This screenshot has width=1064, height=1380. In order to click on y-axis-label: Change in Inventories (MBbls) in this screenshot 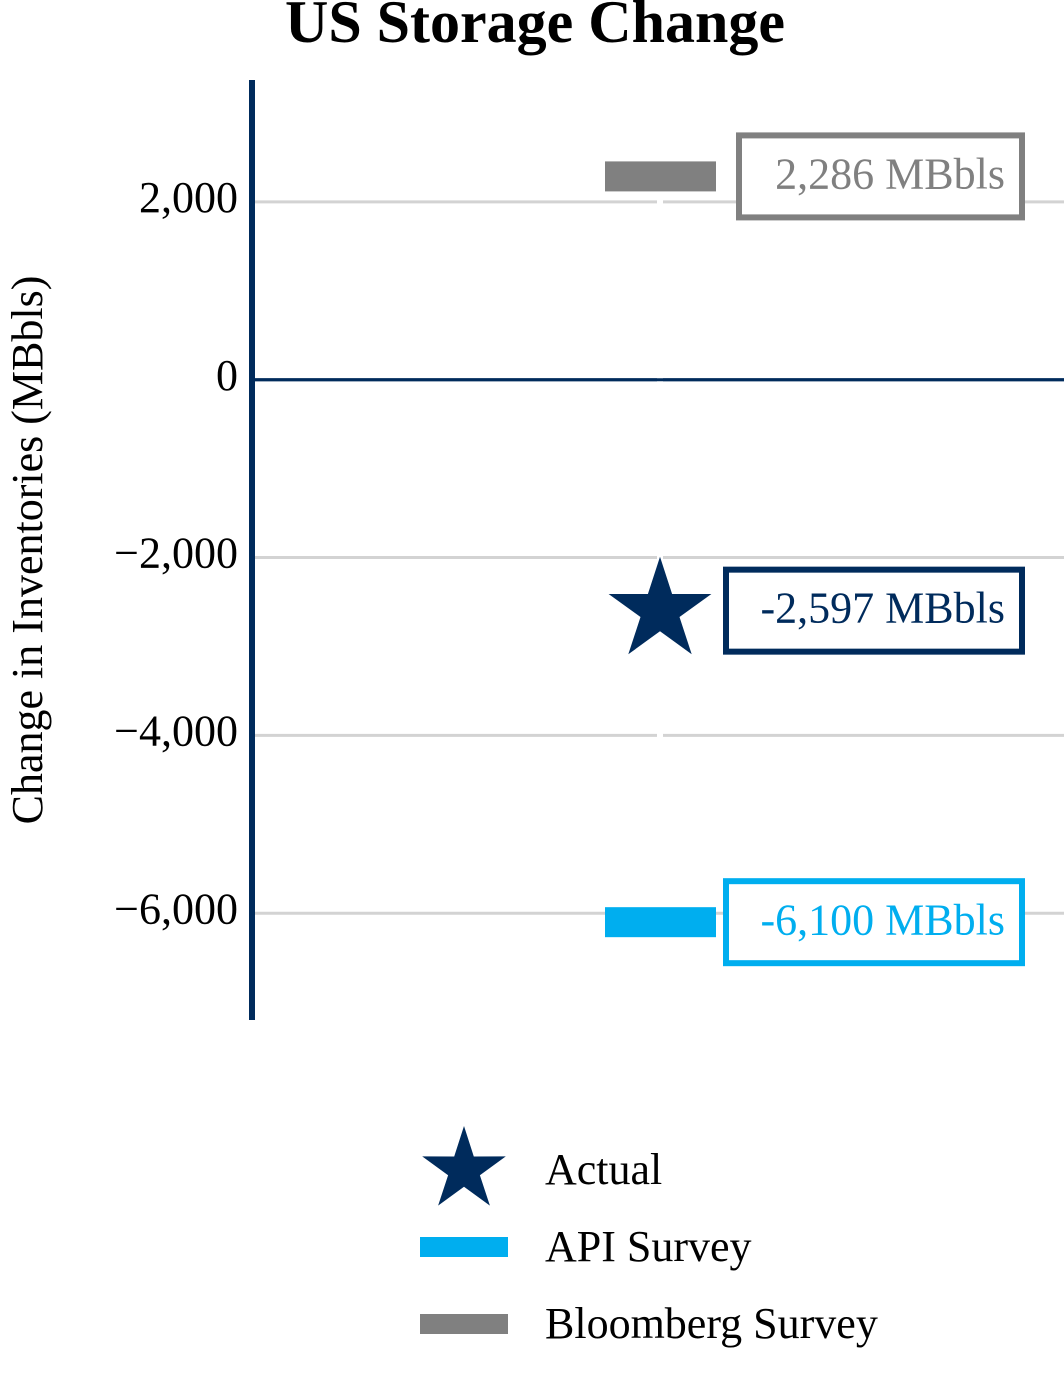, I will do `click(27, 550)`.